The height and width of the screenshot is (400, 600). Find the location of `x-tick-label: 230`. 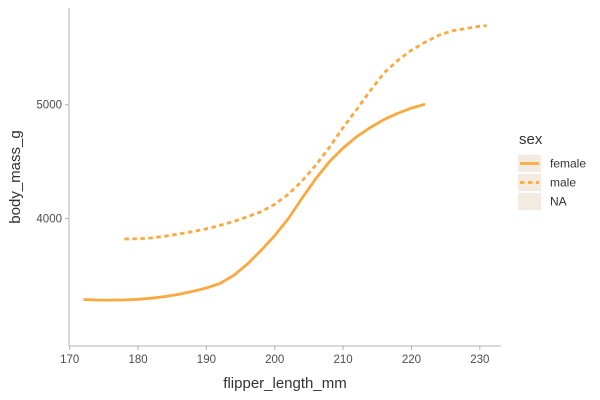

x-tick-label: 230 is located at coordinates (479, 360).